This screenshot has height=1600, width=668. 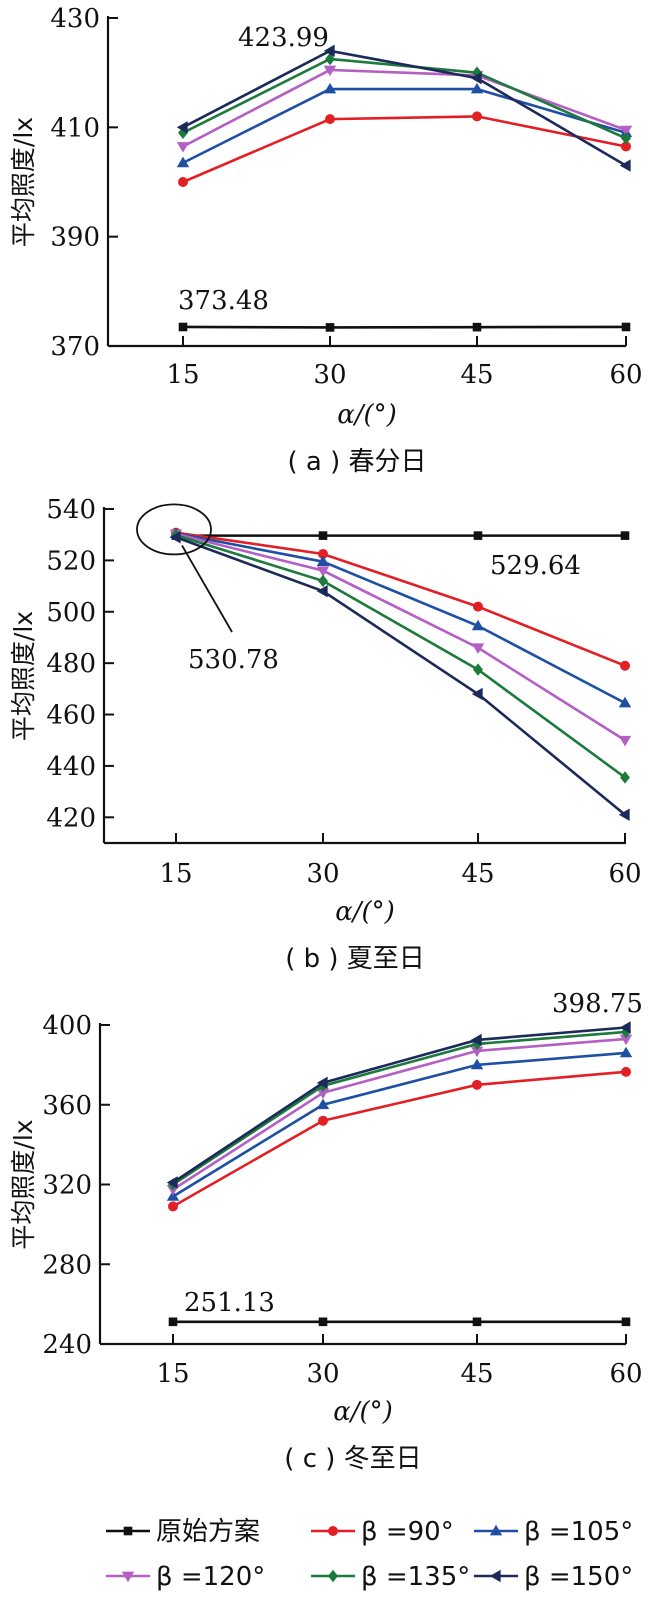 What do you see at coordinates (75, 128) in the screenshot?
I see `y-tick-label: 410` at bounding box center [75, 128].